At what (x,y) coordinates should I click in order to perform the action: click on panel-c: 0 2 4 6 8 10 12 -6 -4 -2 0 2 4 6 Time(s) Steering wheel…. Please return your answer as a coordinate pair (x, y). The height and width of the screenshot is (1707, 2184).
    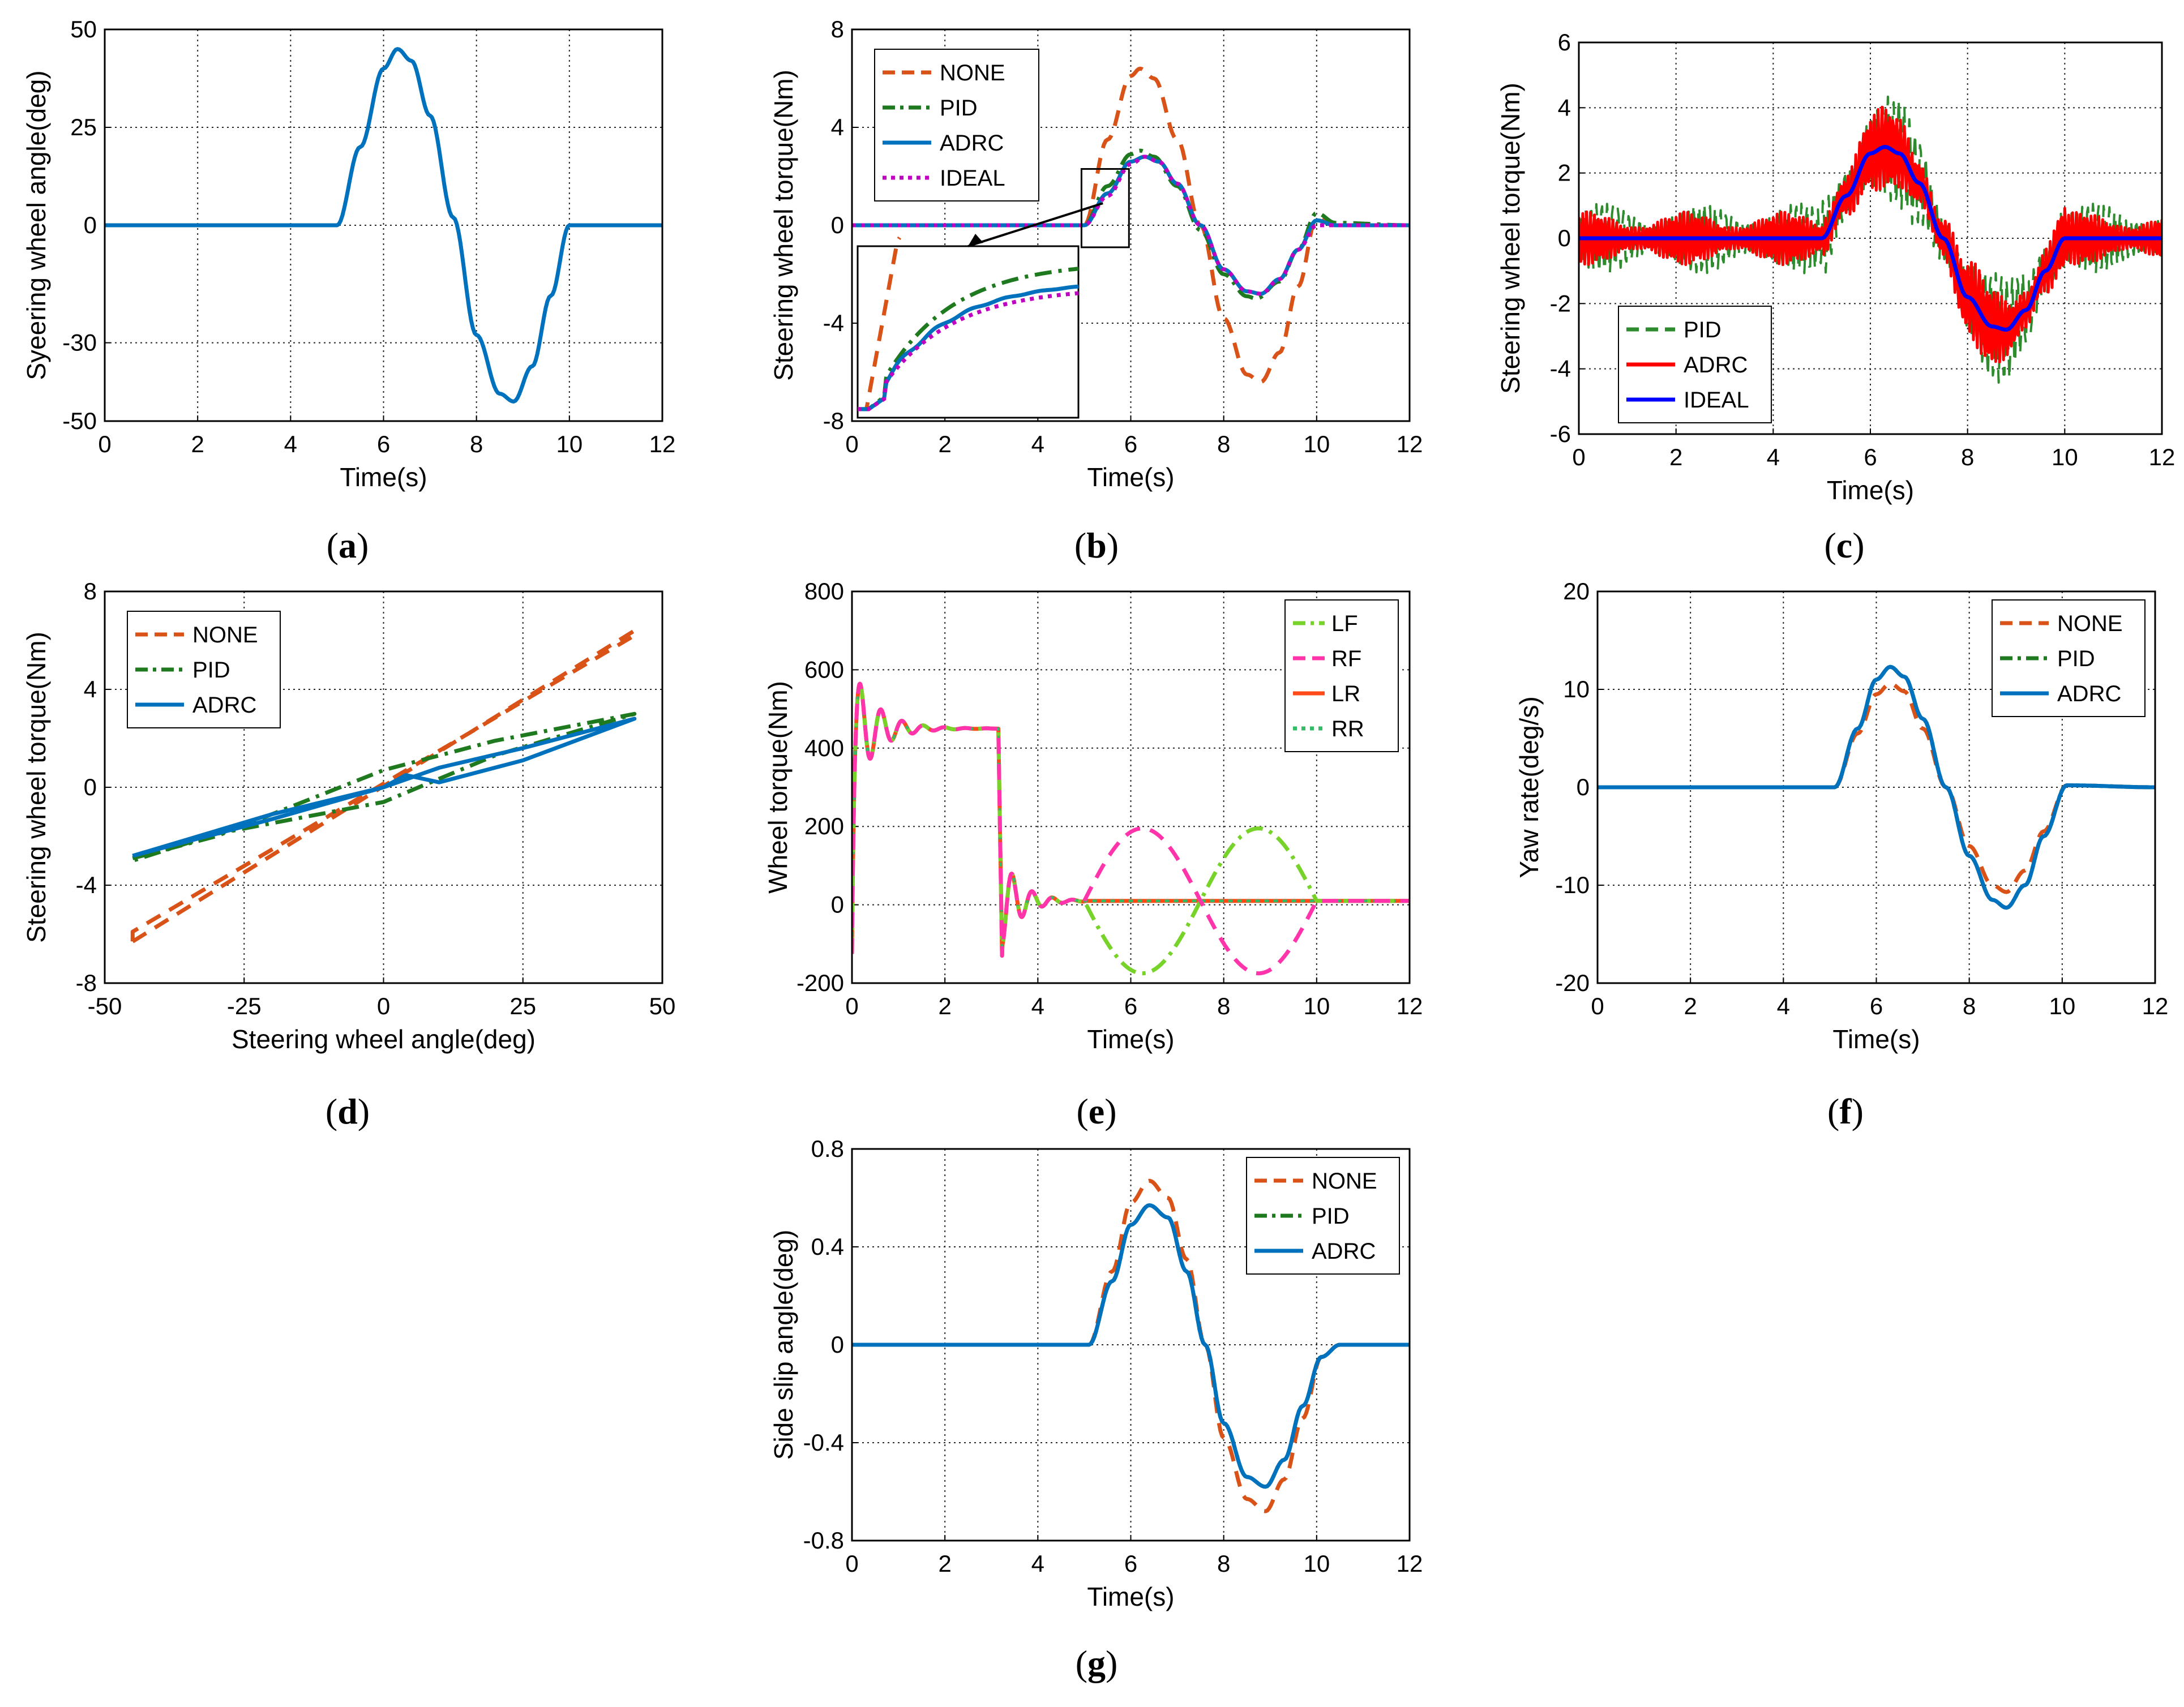
    Looking at the image, I should click on (1835, 297).